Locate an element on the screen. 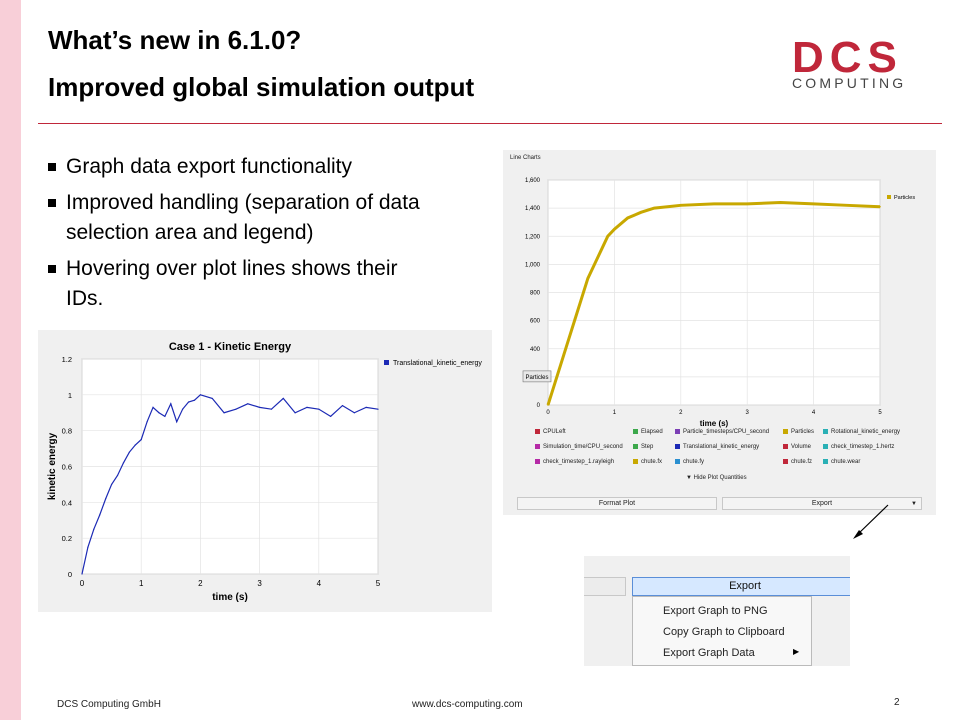 The image size is (960, 720). quantity-toggle-item: chute.wear is located at coordinates (841, 462).